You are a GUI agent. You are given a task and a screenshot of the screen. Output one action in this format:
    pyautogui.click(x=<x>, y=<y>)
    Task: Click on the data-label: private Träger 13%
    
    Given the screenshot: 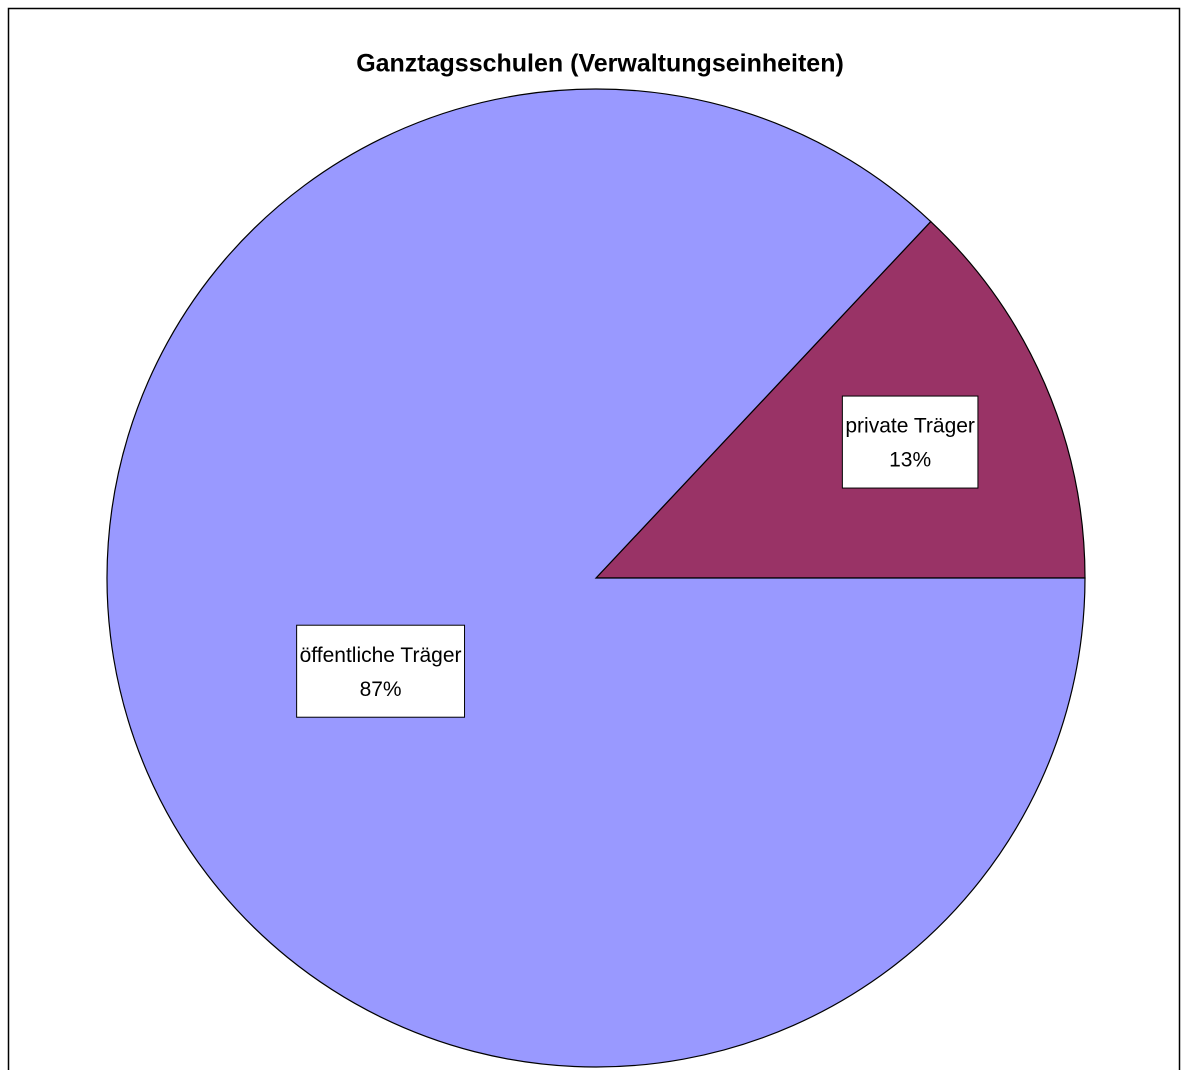 What is the action you would take?
    pyautogui.click(x=910, y=442)
    